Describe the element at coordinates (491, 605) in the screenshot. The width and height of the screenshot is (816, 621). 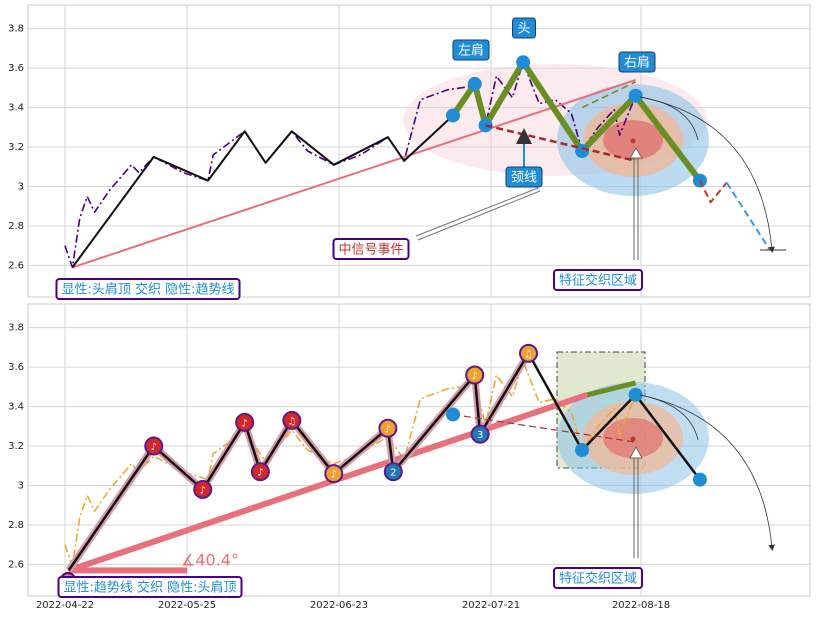
I see `x-tick-label: 2022-07-21` at that location.